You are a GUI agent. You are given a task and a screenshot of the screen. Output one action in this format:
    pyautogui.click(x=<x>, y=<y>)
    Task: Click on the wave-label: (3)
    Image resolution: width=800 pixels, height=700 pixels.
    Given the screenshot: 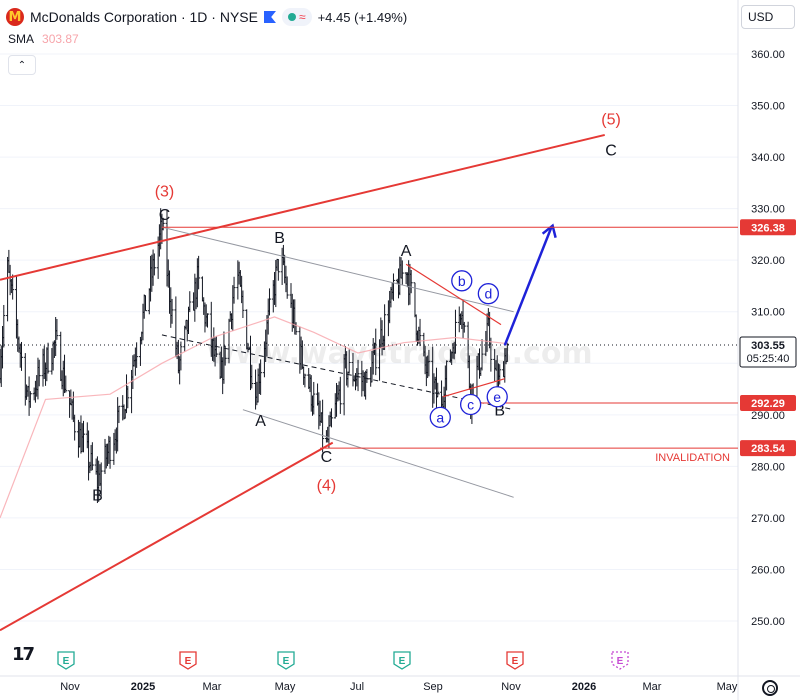 What is the action you would take?
    pyautogui.click(x=165, y=192)
    